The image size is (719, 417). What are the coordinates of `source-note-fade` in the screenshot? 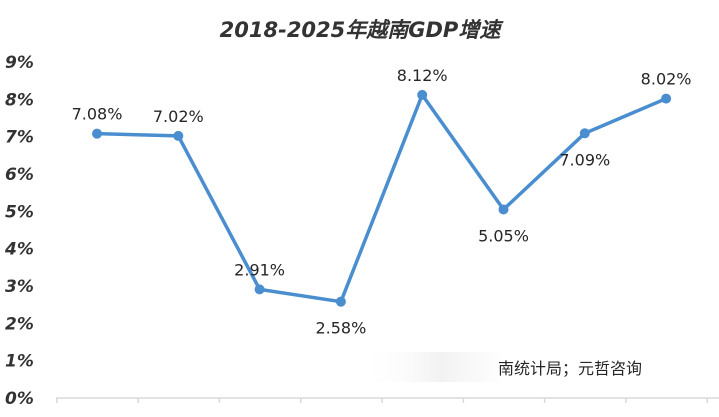 It's located at (432, 367).